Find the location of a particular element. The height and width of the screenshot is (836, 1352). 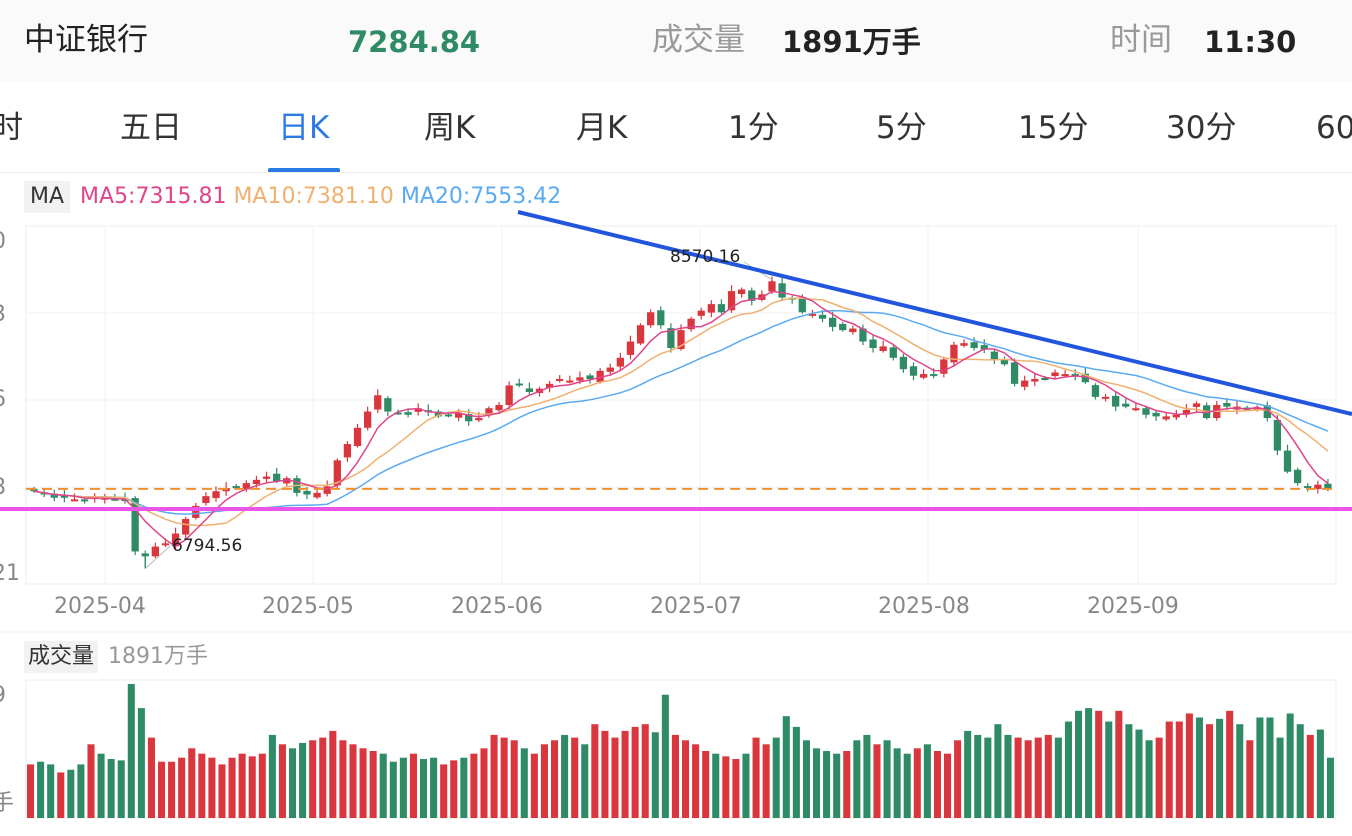

tab-30min: 30分 is located at coordinates (1201, 128).